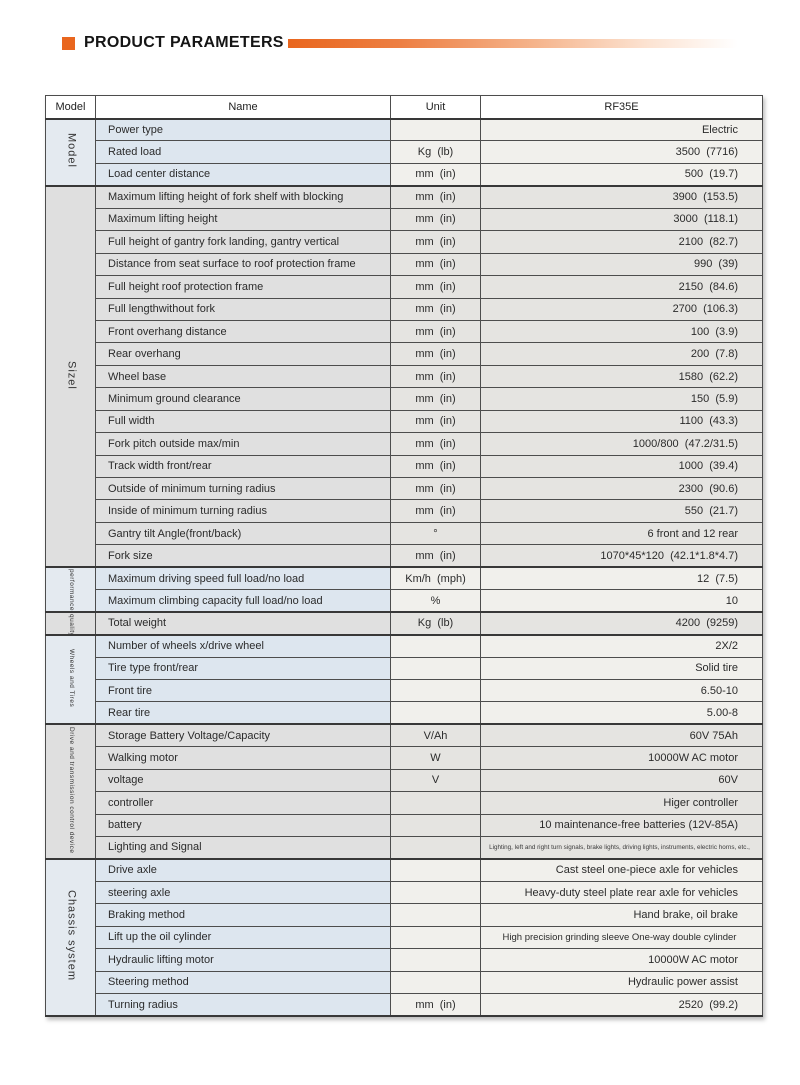 The height and width of the screenshot is (1085, 800). I want to click on param-value-cell: 6.50-10, so click(621, 690).